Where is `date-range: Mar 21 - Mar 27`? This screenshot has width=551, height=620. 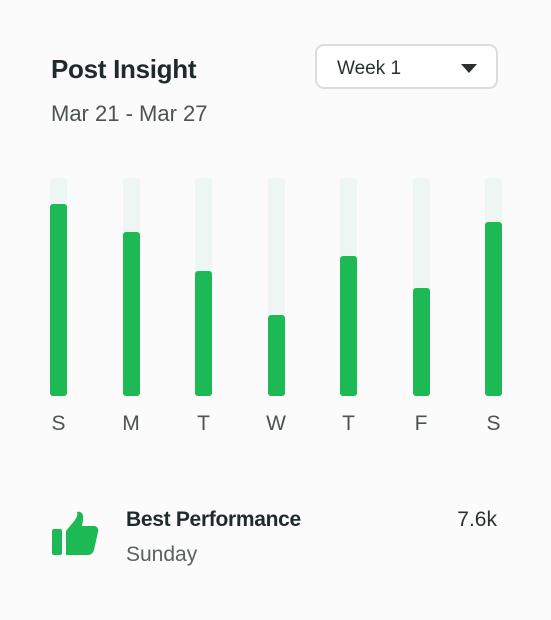
date-range: Mar 21 - Mar 27 is located at coordinates (129, 113).